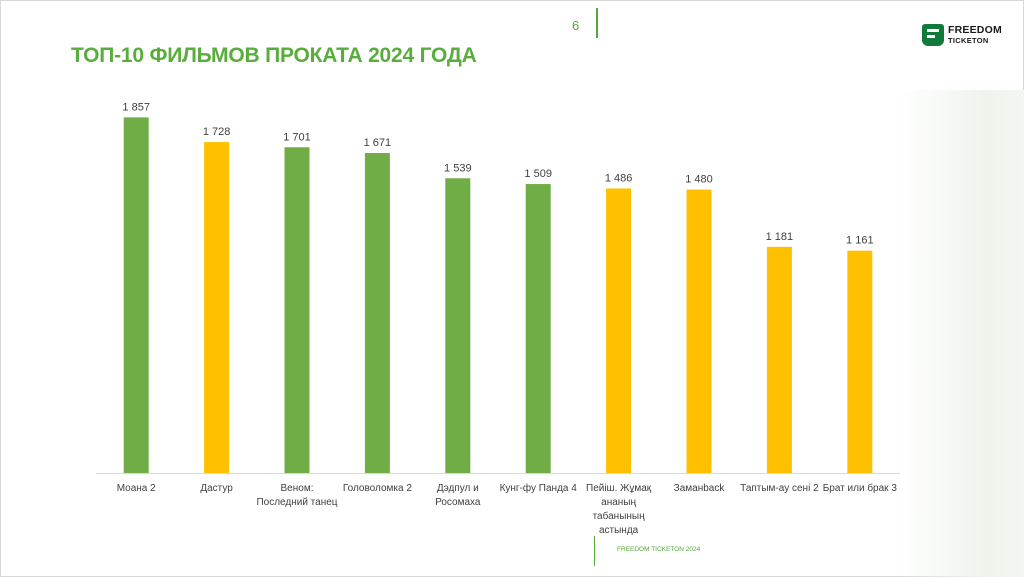  I want to click on page-number: 6, so click(576, 25).